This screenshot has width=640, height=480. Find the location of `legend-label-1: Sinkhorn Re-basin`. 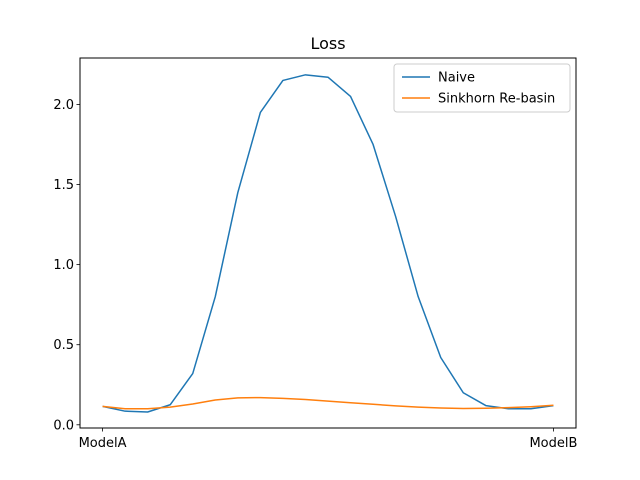

legend-label-1: Sinkhorn Re-basin is located at coordinates (496, 99).